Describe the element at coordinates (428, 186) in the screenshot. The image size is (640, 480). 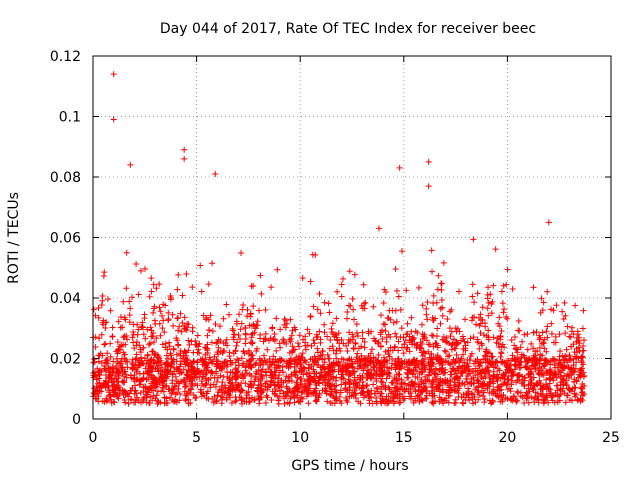
I see `data-point-peak` at that location.